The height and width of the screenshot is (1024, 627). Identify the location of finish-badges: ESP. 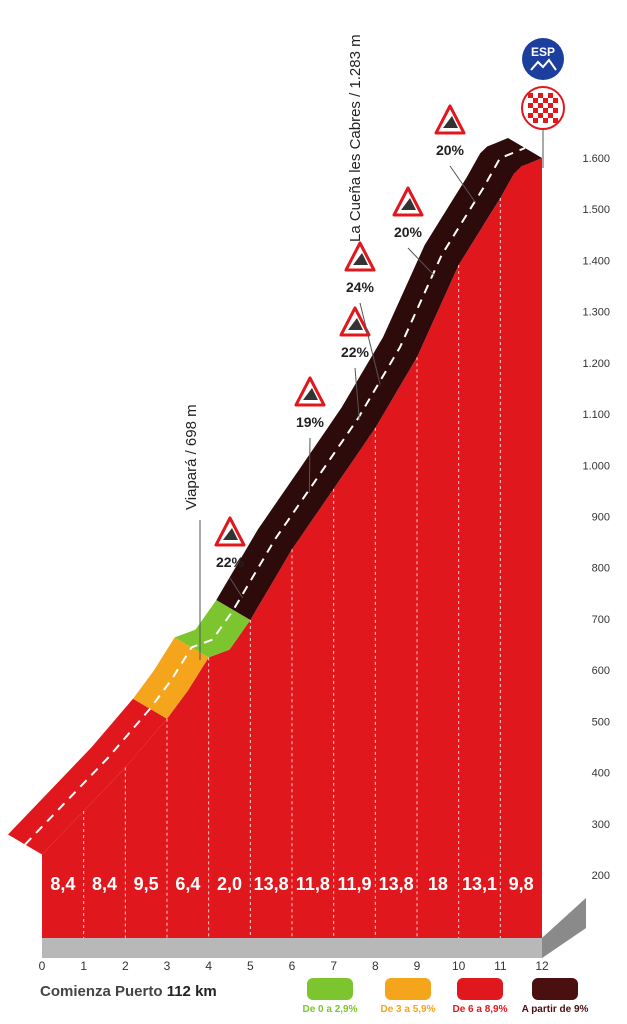
(543, 103).